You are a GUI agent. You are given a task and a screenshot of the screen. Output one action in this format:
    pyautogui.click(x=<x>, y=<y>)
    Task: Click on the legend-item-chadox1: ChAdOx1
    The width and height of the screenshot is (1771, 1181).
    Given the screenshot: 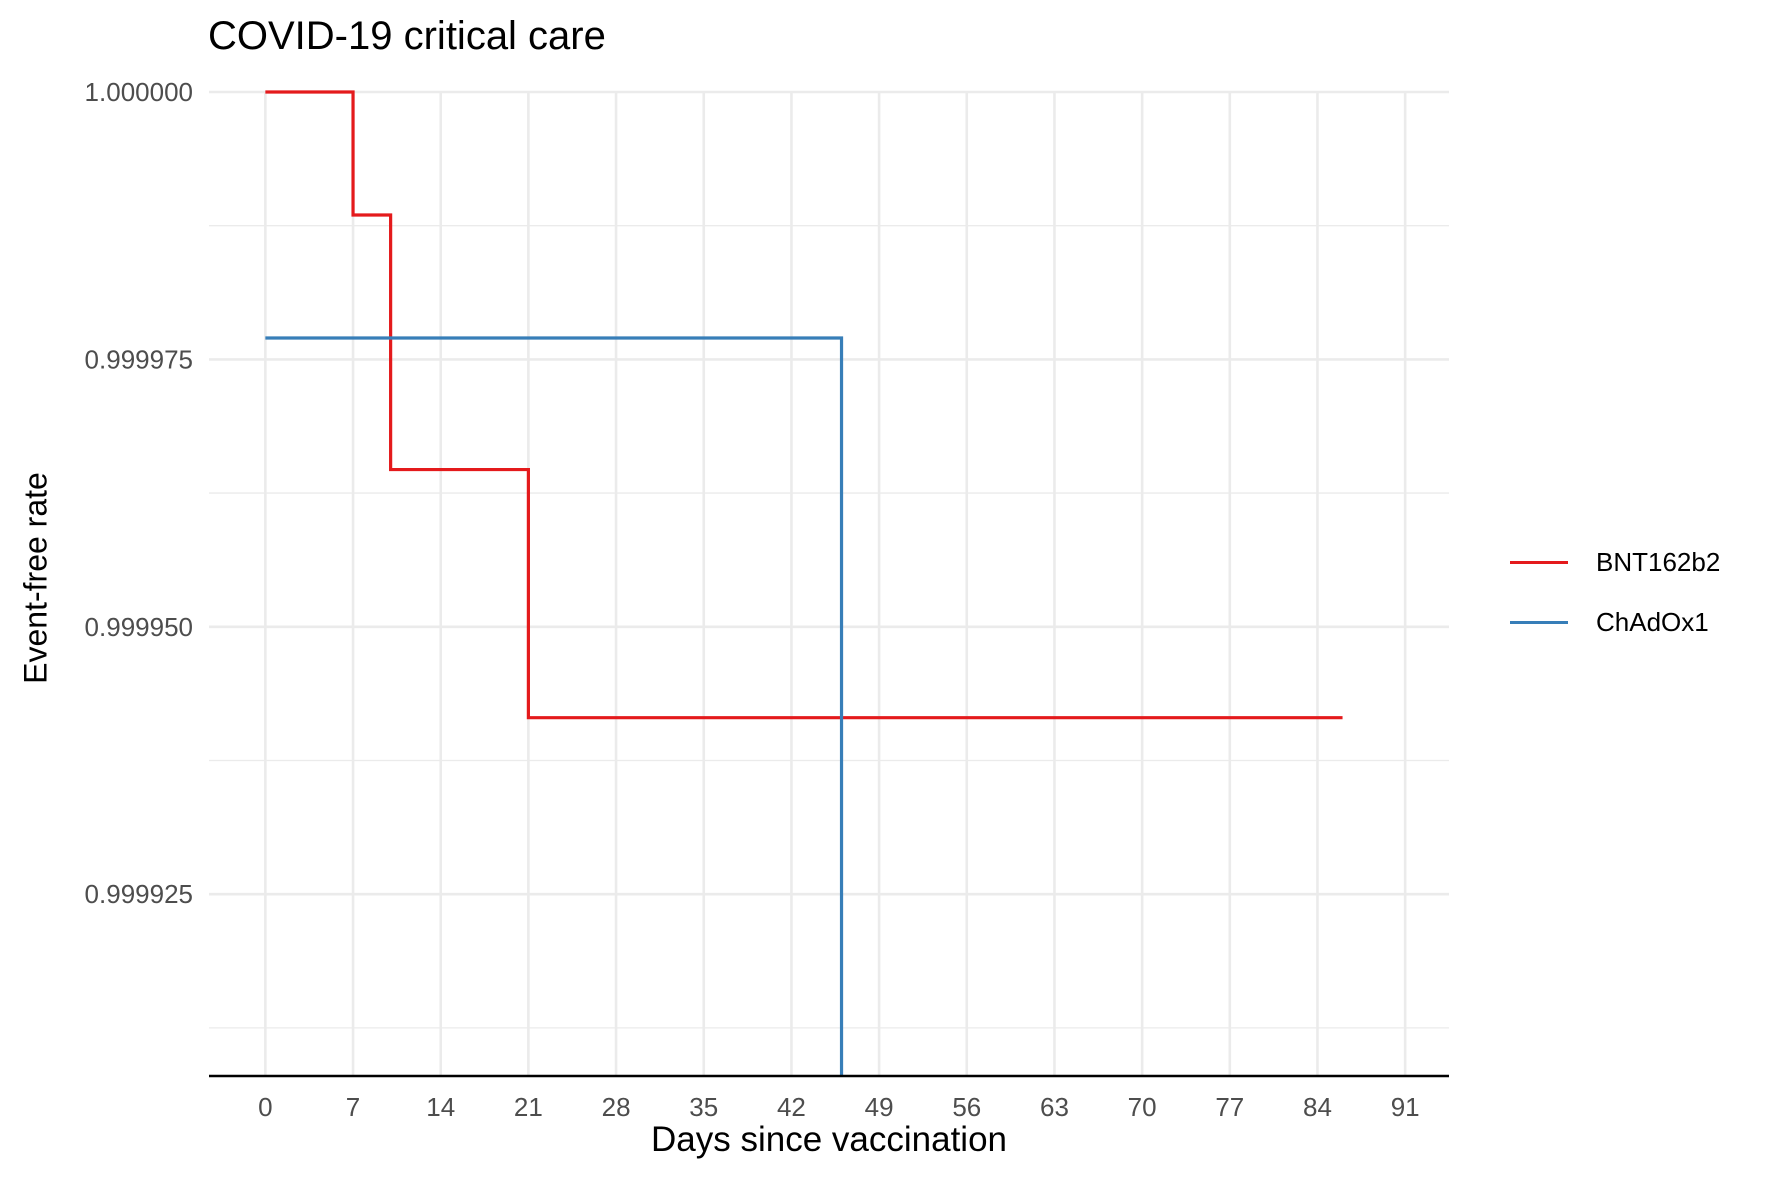 What is the action you would take?
    pyautogui.click(x=1615, y=622)
    